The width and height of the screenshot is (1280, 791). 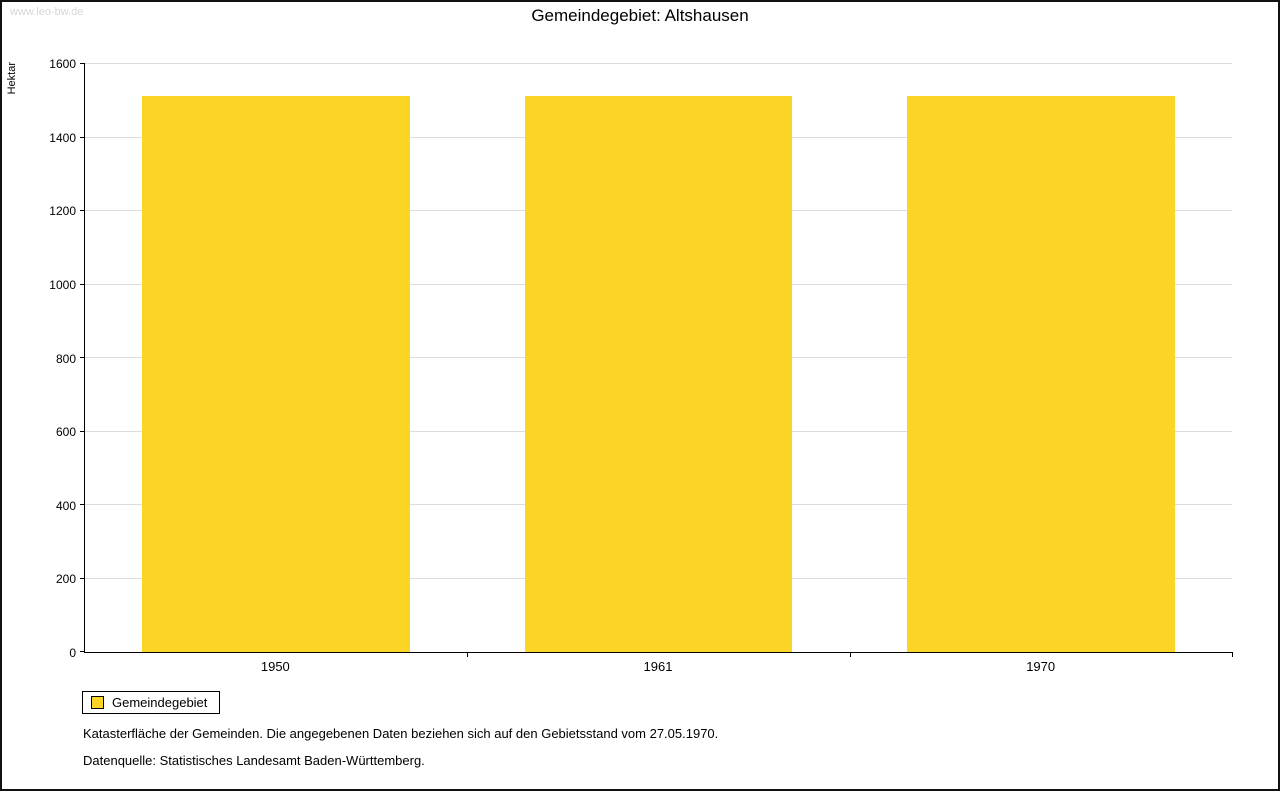 I want to click on y-tick-label: 800, so click(x=65, y=358).